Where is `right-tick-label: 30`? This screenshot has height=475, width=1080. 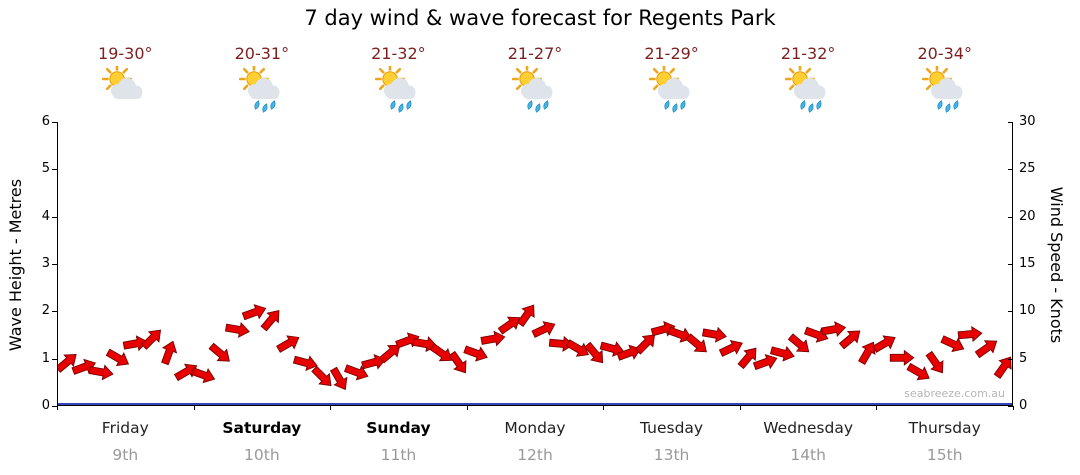 right-tick-label: 30 is located at coordinates (1027, 121).